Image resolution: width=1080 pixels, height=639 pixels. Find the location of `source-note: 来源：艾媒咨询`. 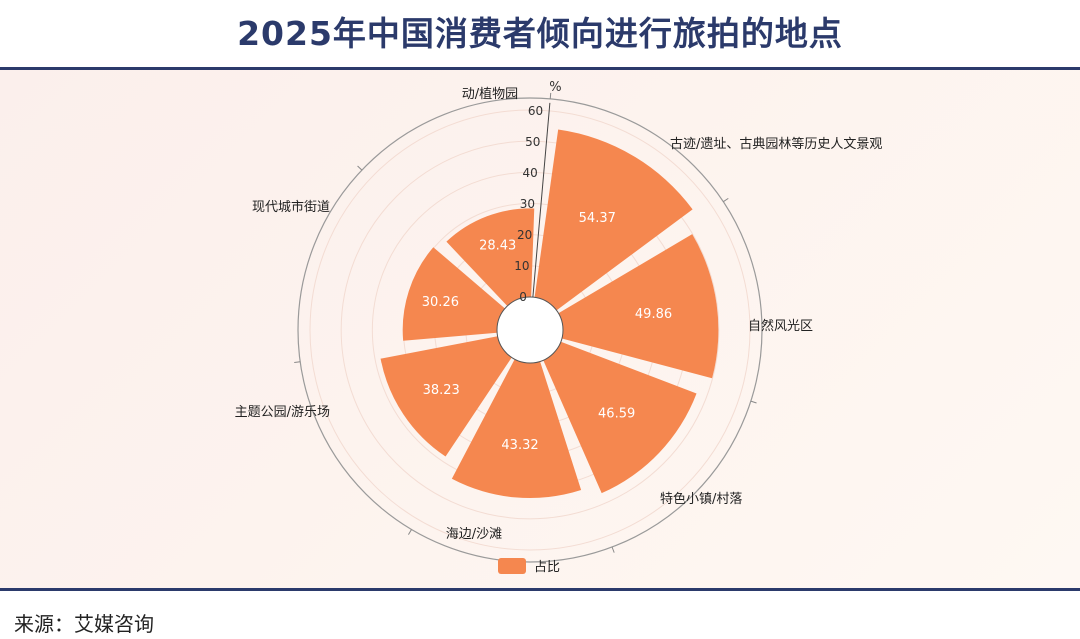

source-note: 来源：艾媒咨询 is located at coordinates (84, 624).